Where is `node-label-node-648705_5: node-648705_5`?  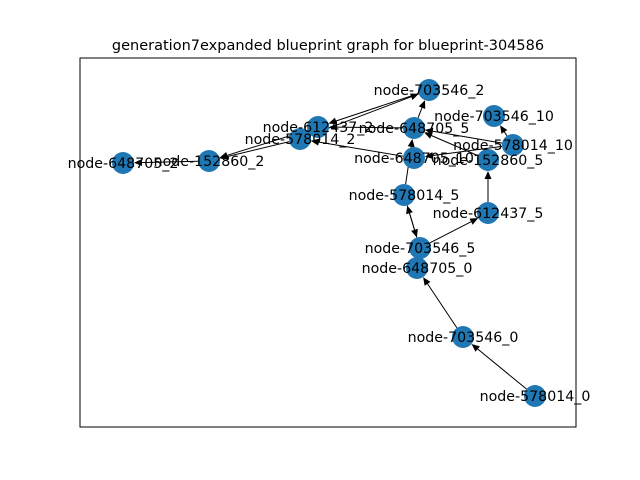
node-label-node-648705_5: node-648705_5 is located at coordinates (414, 129).